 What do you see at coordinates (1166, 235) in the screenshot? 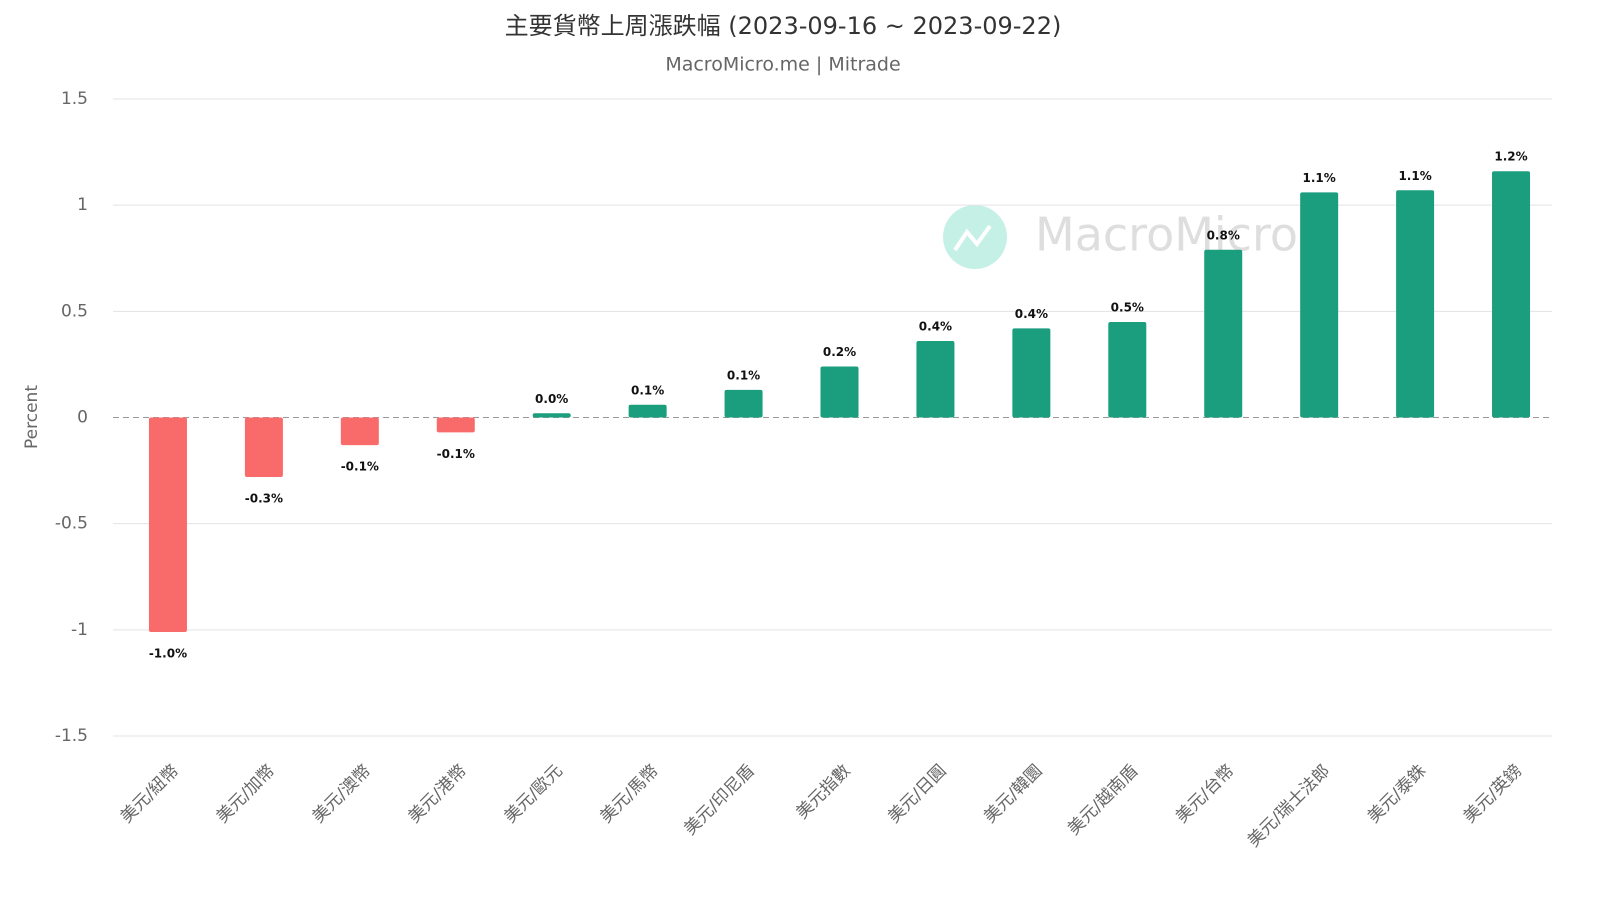
I see `watermark: MacroMicro` at bounding box center [1166, 235].